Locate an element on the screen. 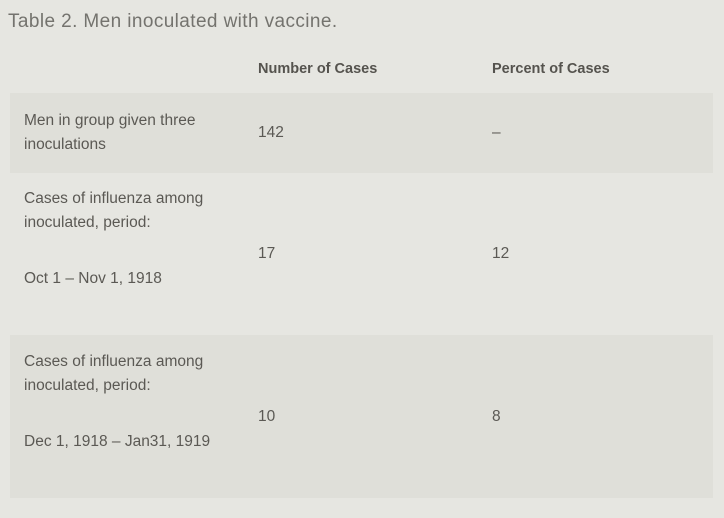 The image size is (724, 518). table-caption: Table 2. Men inoculated with vaccine. is located at coordinates (173, 21).